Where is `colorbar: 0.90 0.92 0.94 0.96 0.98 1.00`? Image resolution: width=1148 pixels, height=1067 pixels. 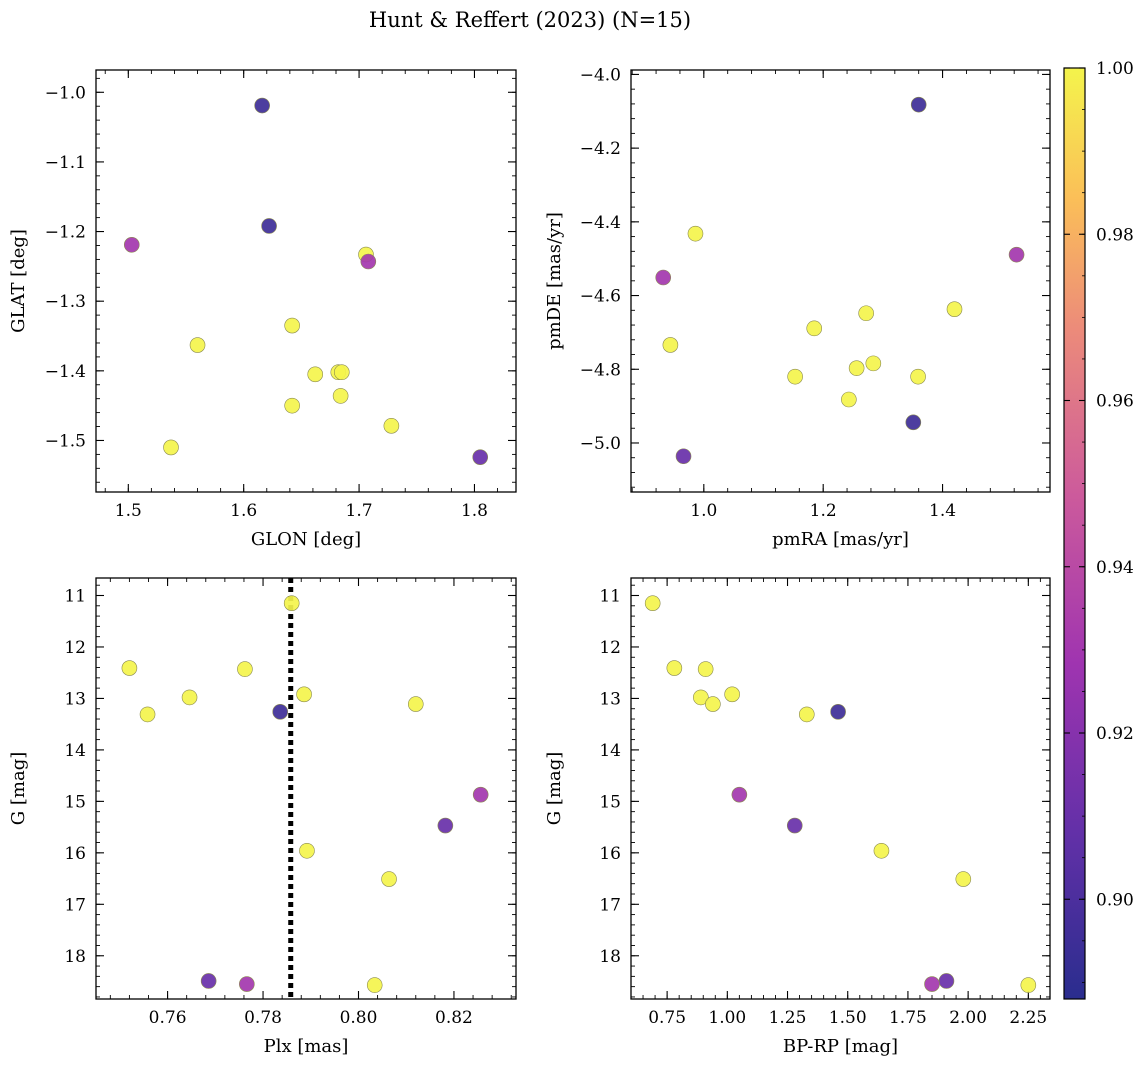 colorbar: 0.90 0.92 0.94 0.96 0.98 1.00 is located at coordinates (1098, 529).